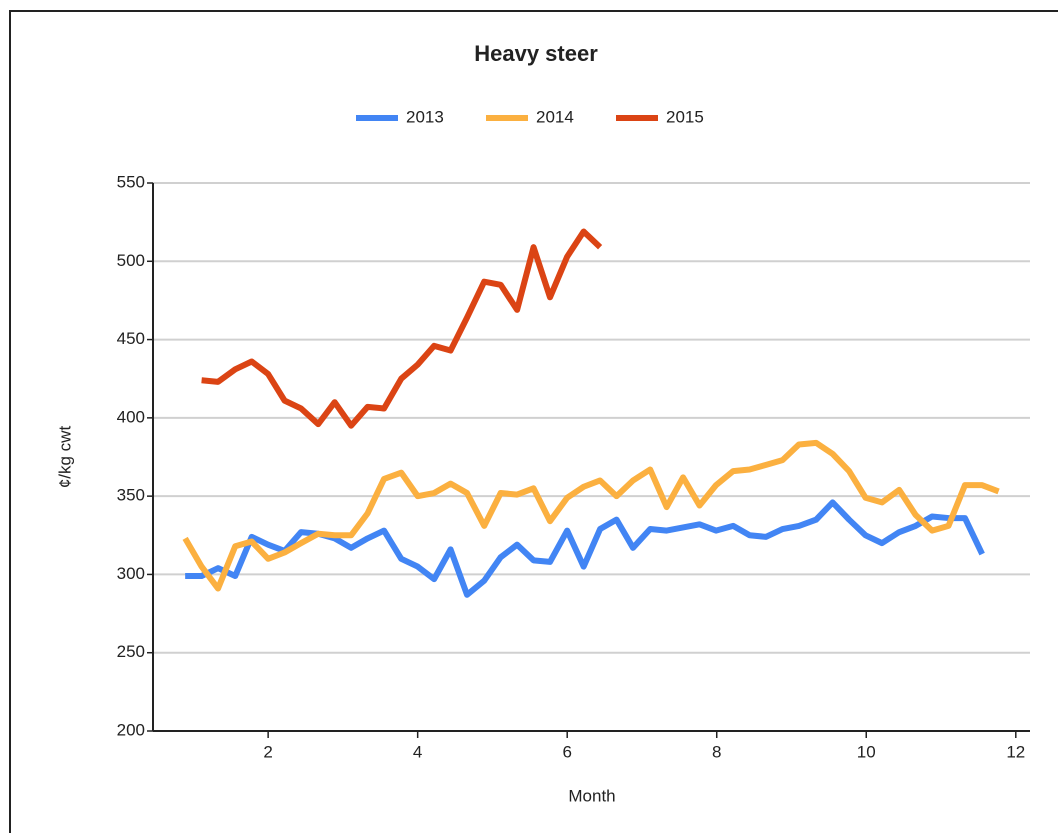 The image size is (1058, 838). I want to click on y-tick-label: 450, so click(131, 338).